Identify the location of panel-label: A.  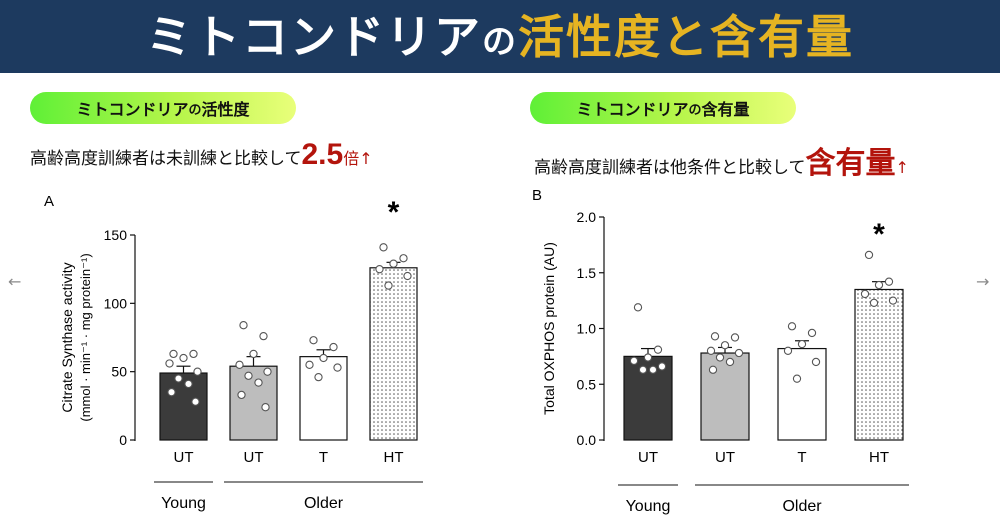
(49, 201).